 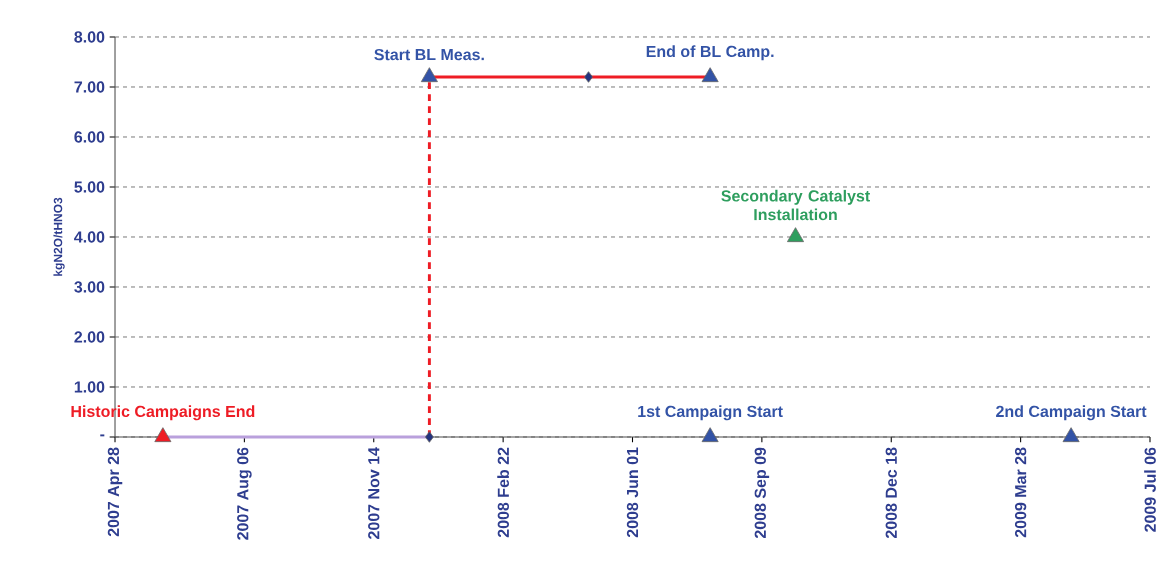 I want to click on y-axis-title: kgN2O/tHNO3, so click(x=59, y=236).